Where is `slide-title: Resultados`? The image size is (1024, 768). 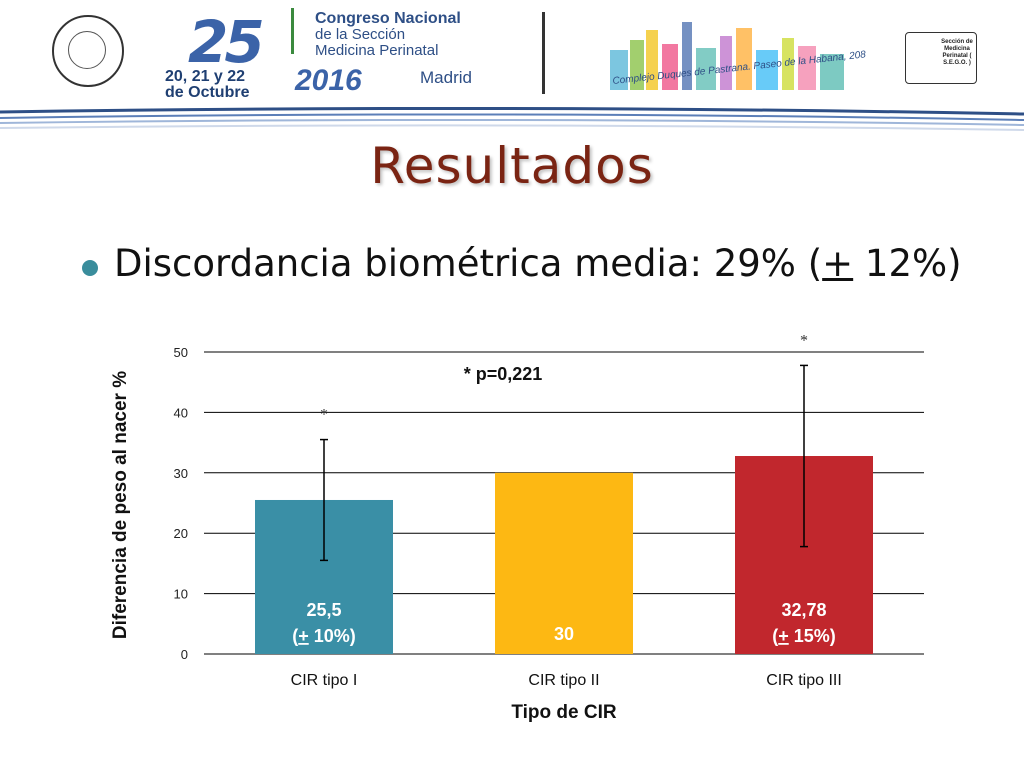 slide-title: Resultados is located at coordinates (512, 166).